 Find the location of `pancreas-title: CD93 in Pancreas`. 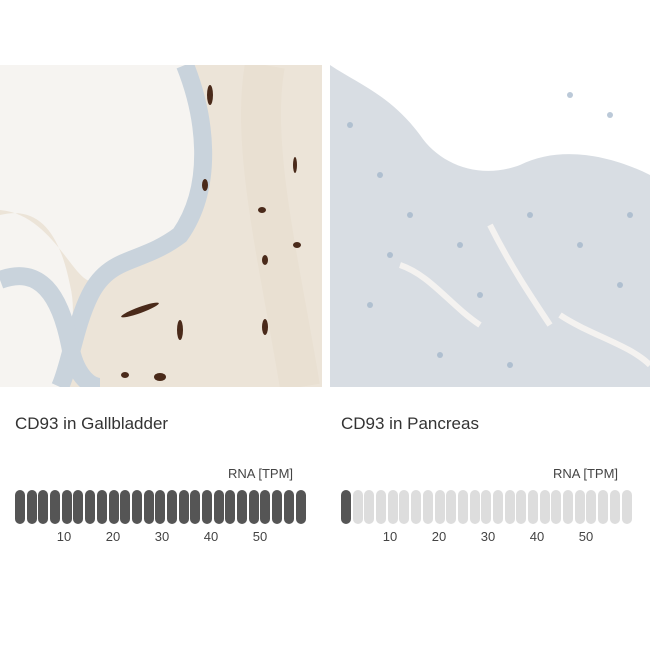

pancreas-title: CD93 in Pancreas is located at coordinates (410, 423).